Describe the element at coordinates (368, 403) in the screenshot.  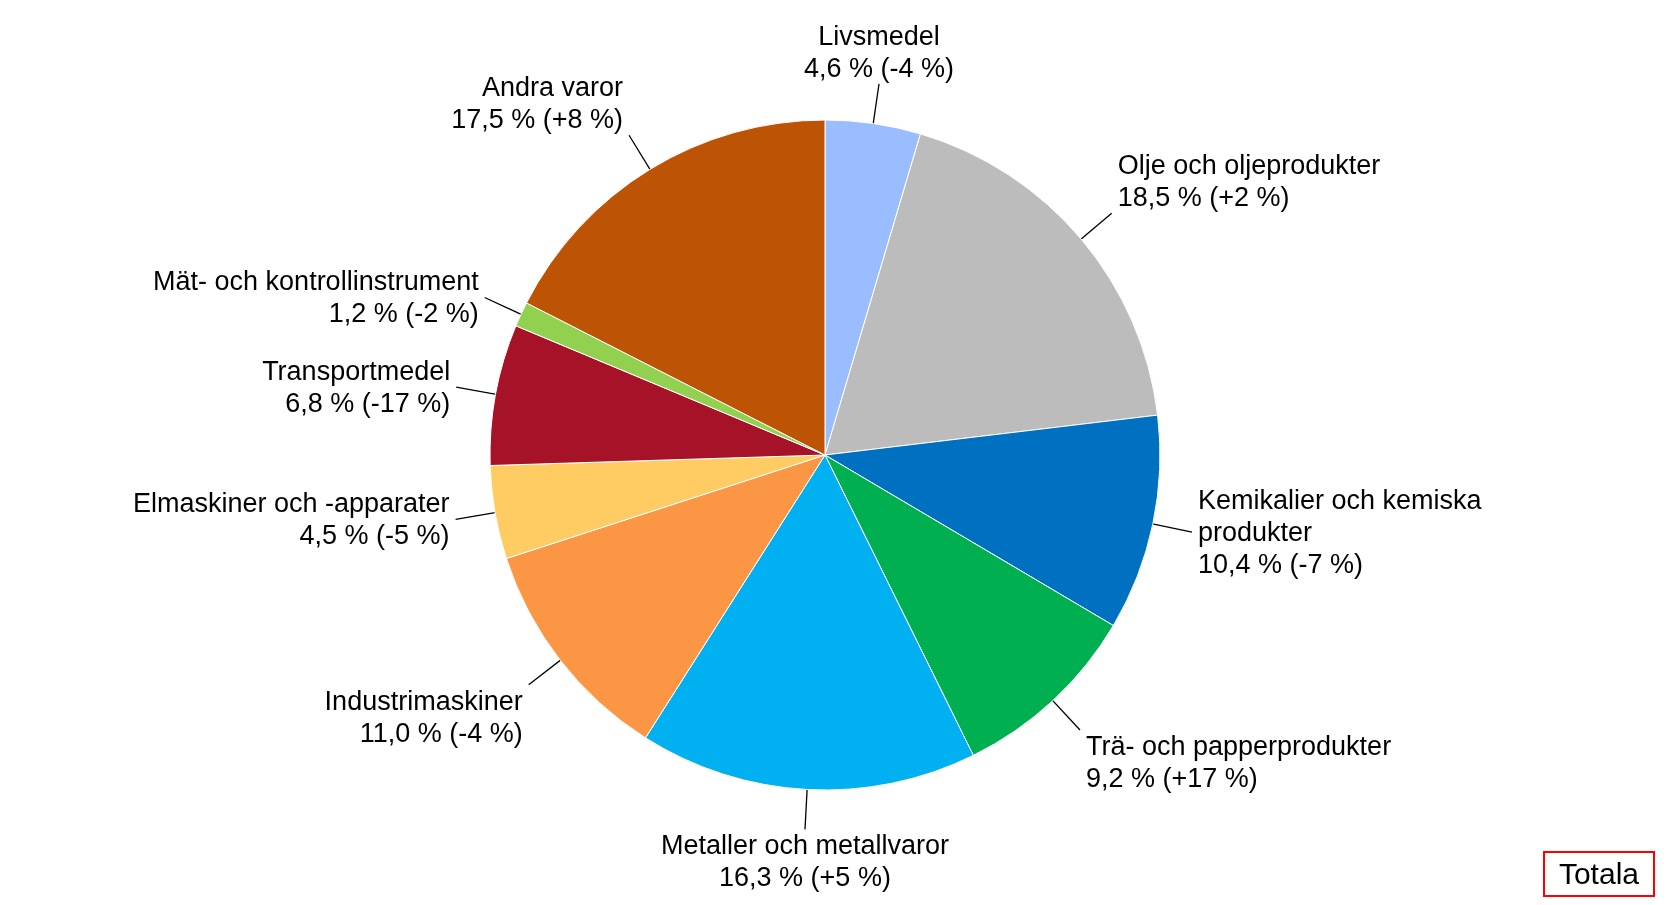
I see `data-label: 6,8 % (-17 %)` at that location.